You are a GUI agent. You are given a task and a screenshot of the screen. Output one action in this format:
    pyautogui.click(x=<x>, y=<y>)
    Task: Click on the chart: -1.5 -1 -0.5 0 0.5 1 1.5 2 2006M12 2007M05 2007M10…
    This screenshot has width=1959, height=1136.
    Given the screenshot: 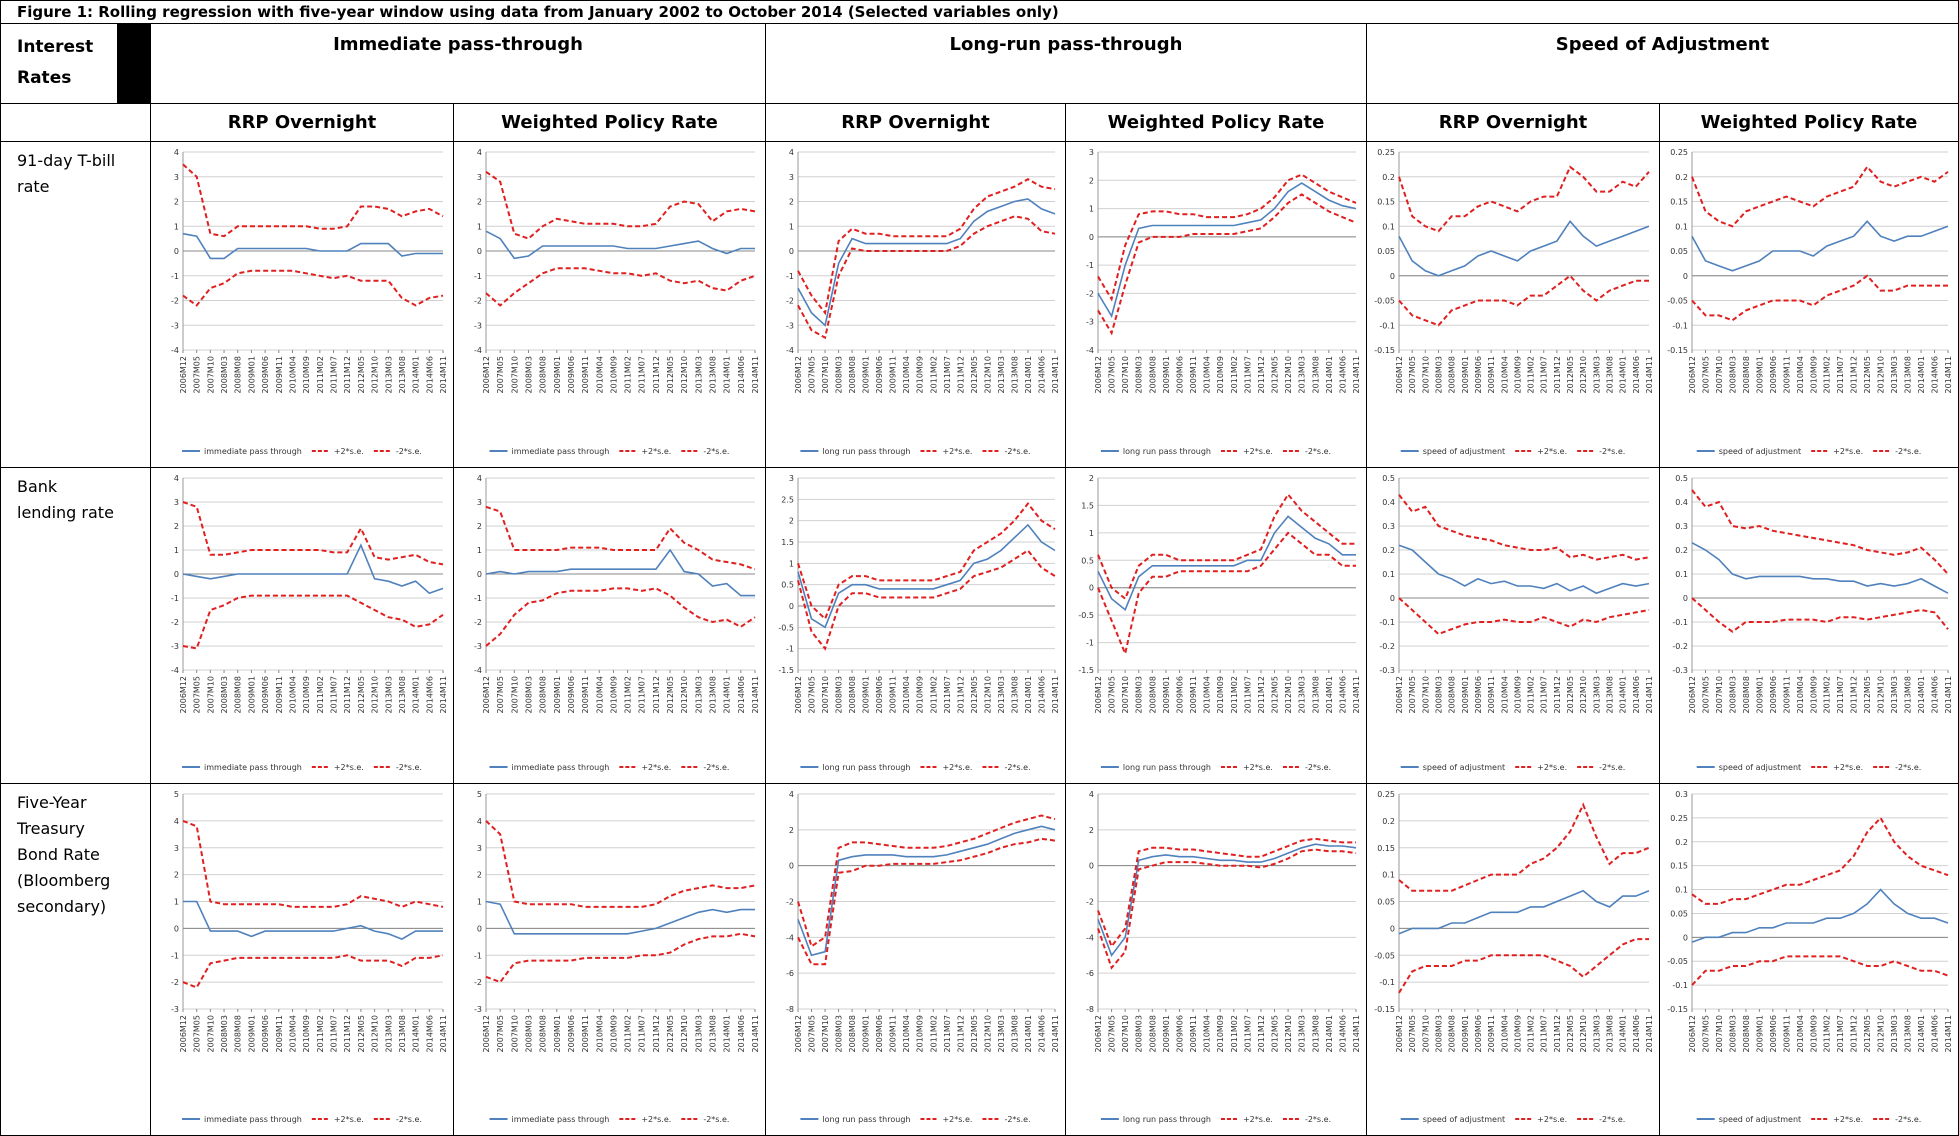 What is the action you would take?
    pyautogui.click(x=1219, y=623)
    